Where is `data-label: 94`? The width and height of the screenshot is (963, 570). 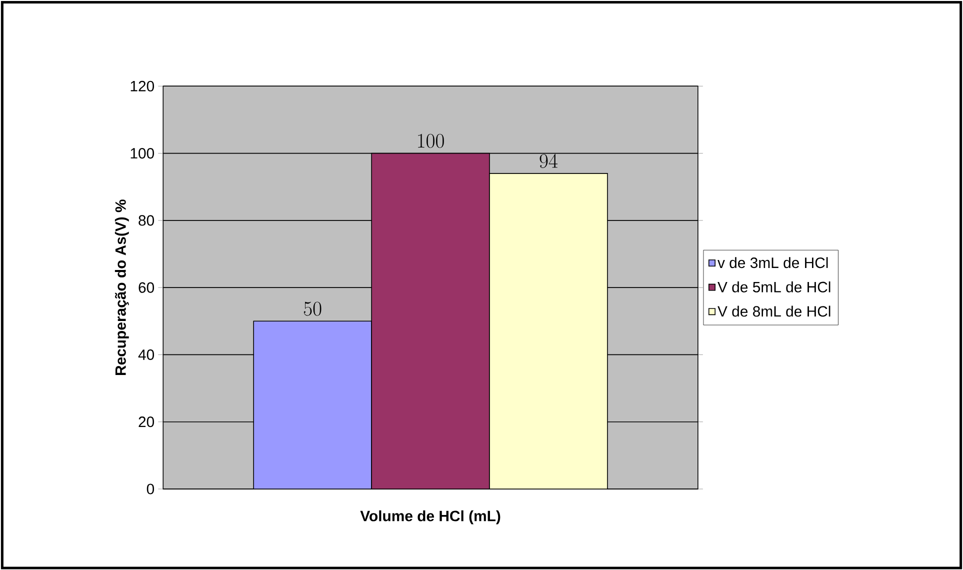
data-label: 94 is located at coordinates (549, 161).